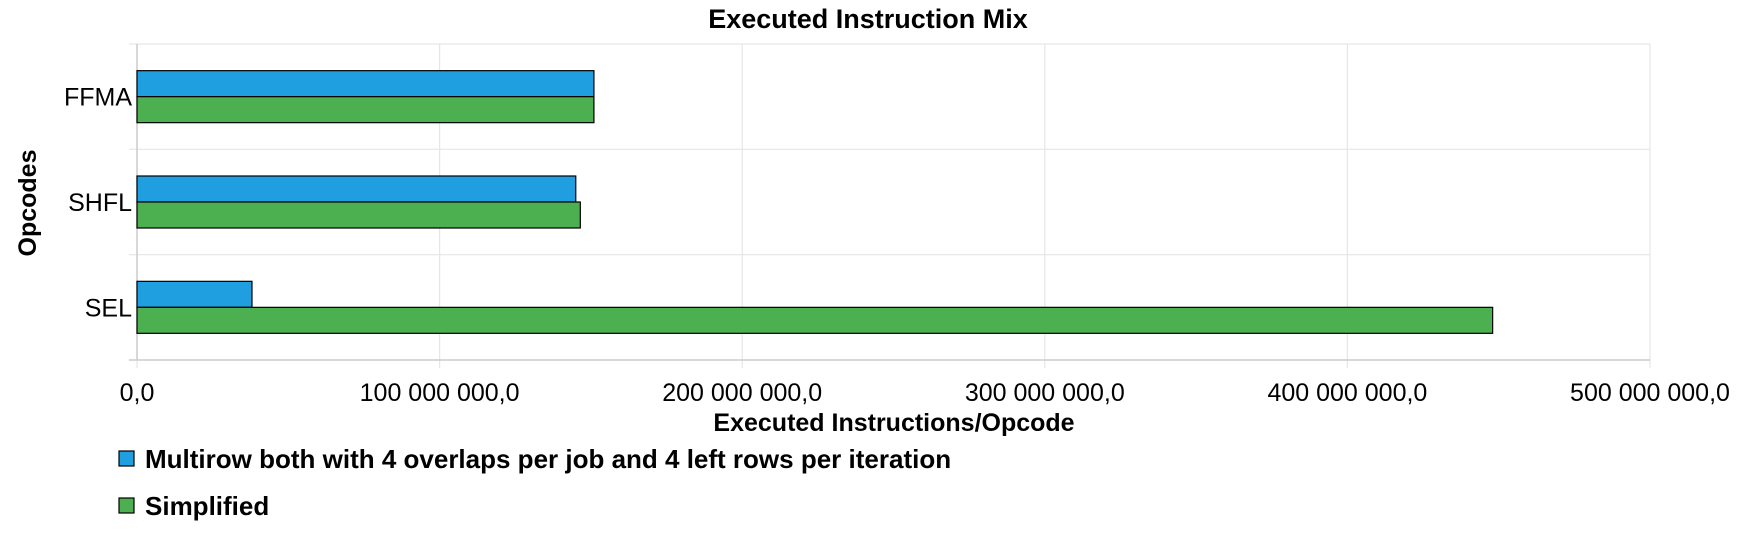 The image size is (1747, 540). I want to click on y-tick-label: FFMA, so click(98, 98).